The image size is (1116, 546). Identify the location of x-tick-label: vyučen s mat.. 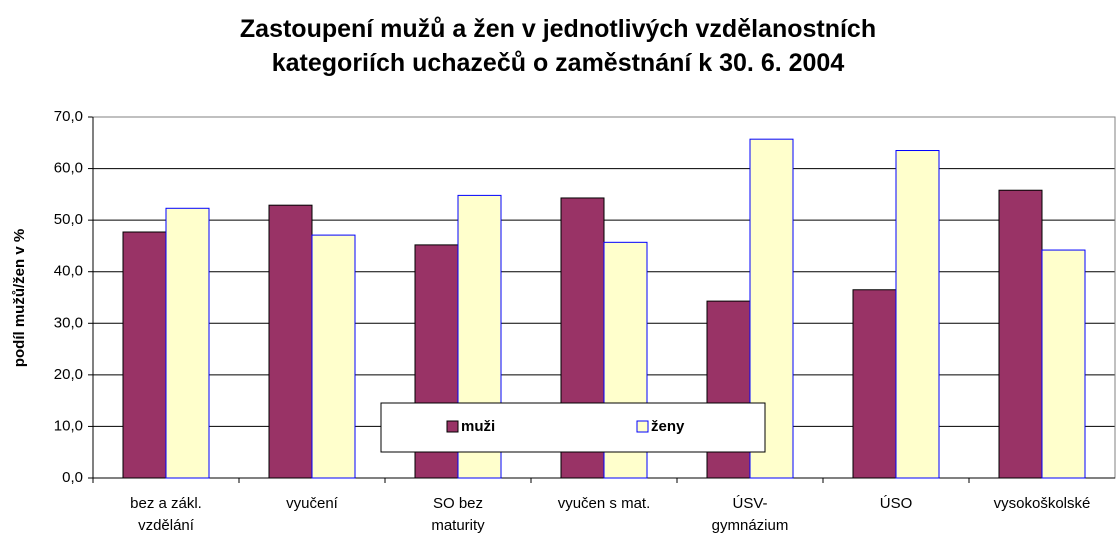
(604, 503).